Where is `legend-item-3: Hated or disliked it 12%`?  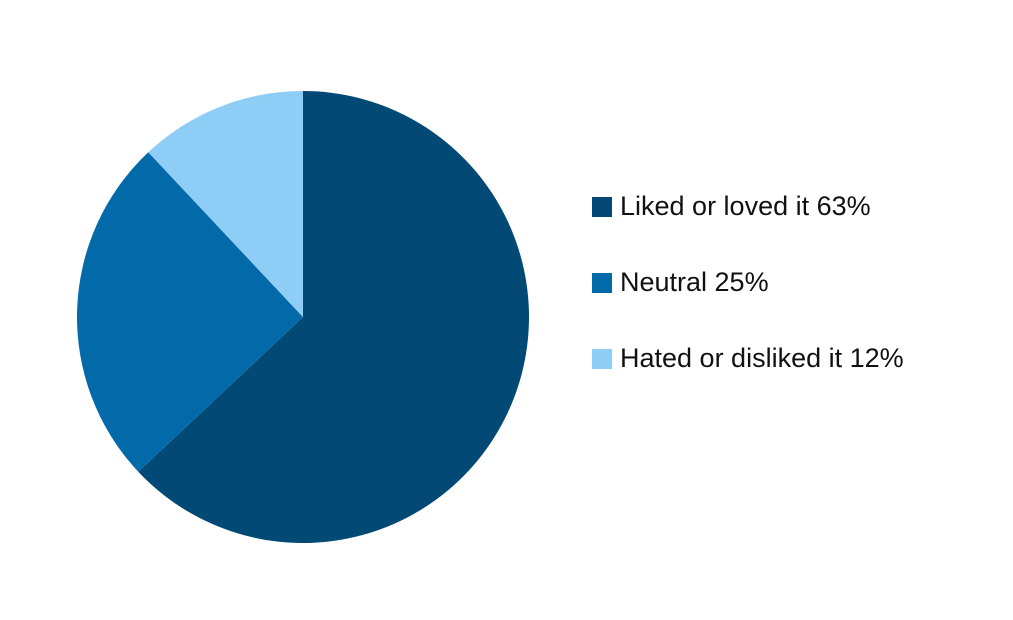 legend-item-3: Hated or disliked it 12% is located at coordinates (748, 358).